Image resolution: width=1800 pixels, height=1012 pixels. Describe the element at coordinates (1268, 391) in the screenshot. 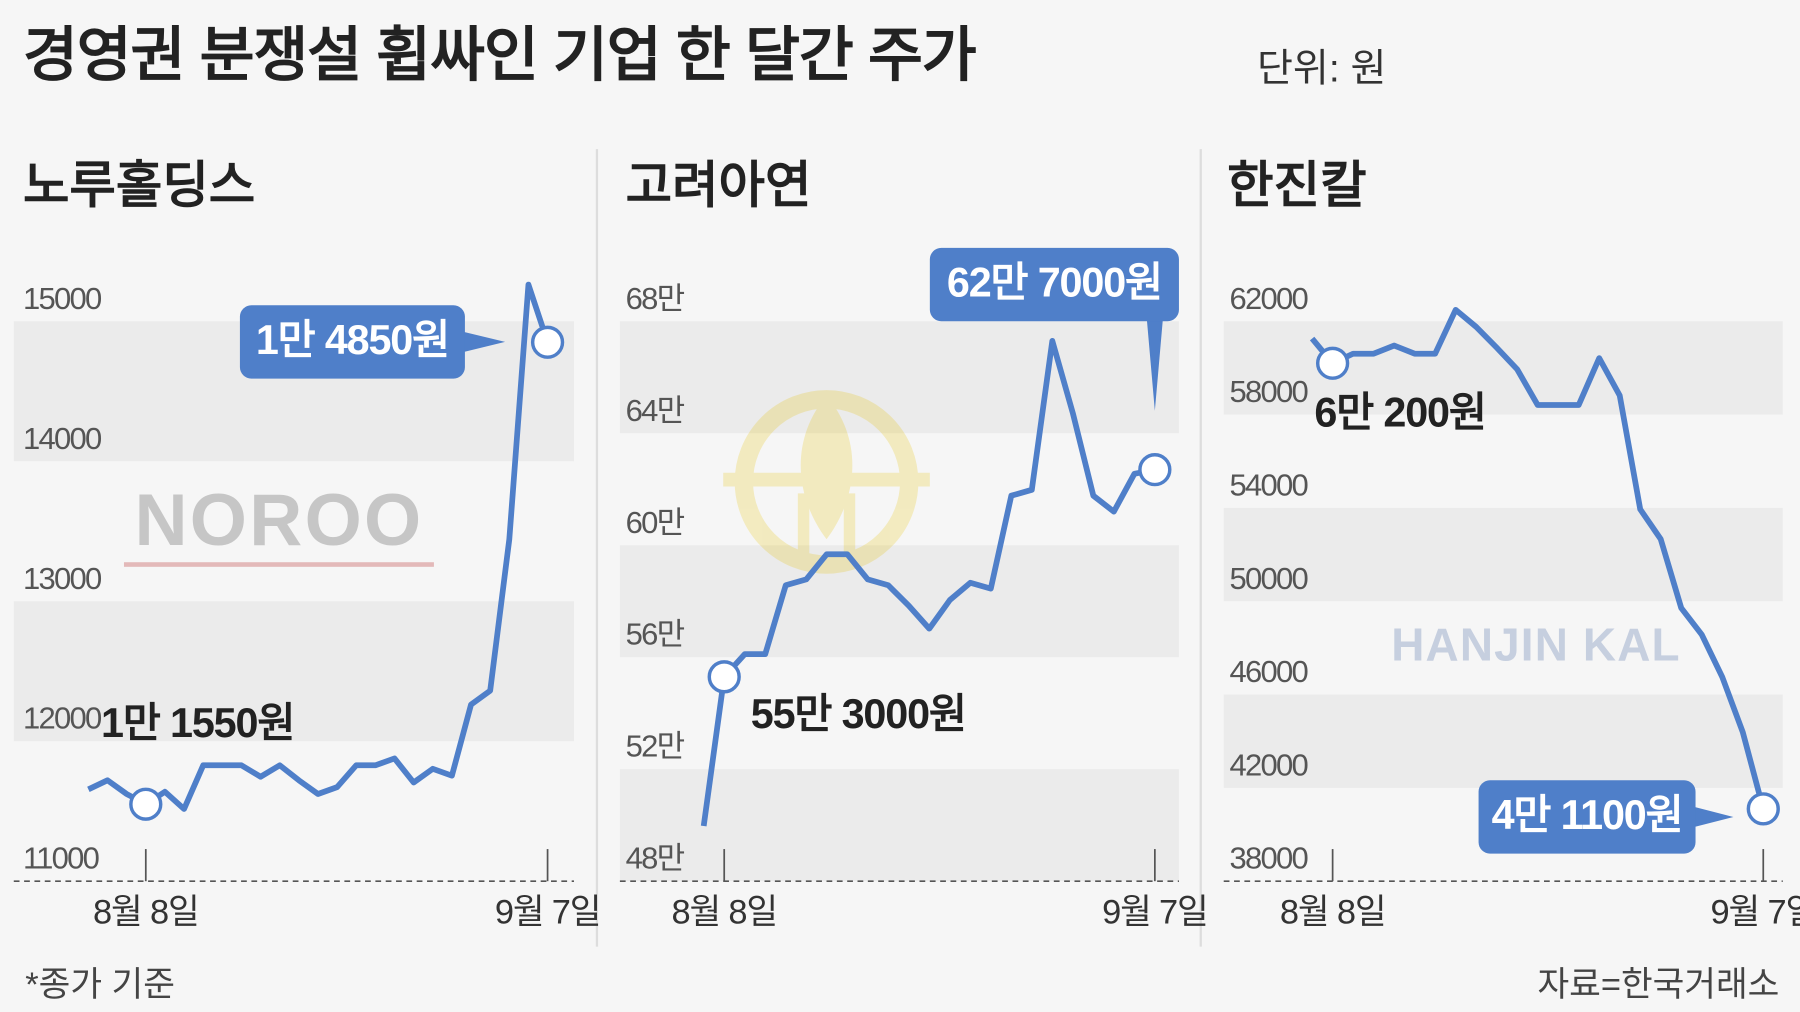

I see `y-tick-label: 58000` at that location.